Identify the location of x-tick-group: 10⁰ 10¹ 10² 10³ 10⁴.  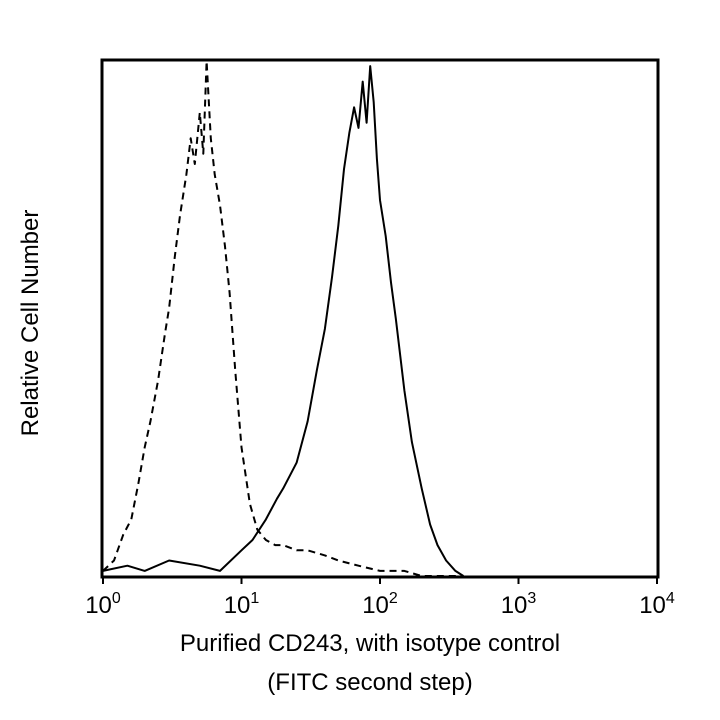
(380, 598).